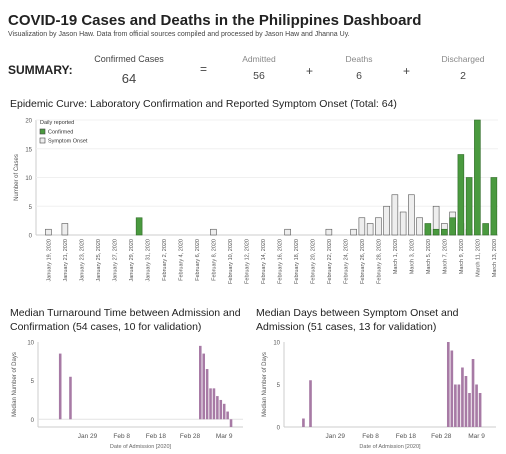 This screenshot has width=506, height=454. I want to click on x-axis-title: Date of Admission [2020], so click(141, 447).